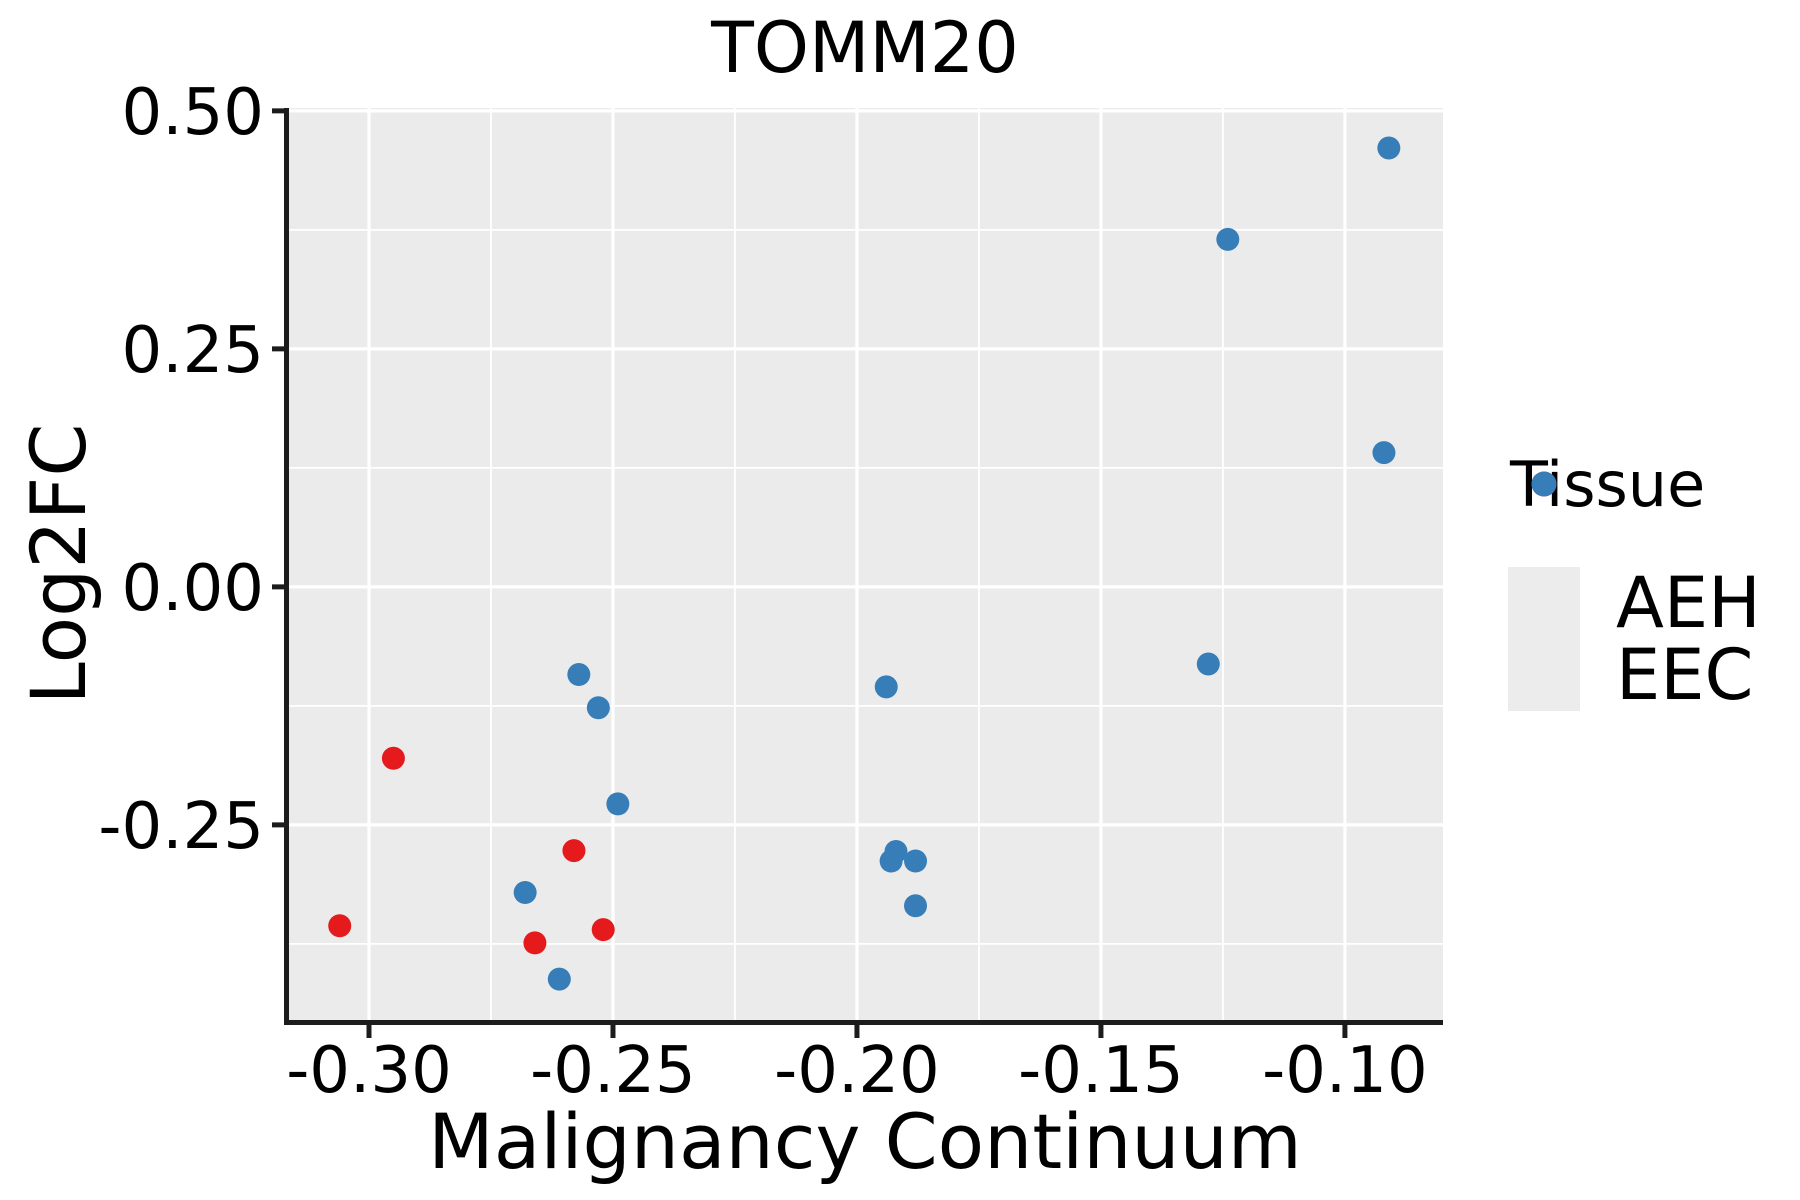 This screenshot has width=1800, height=1200. What do you see at coordinates (864, 48) in the screenshot?
I see `chart-title: TOMM20` at bounding box center [864, 48].